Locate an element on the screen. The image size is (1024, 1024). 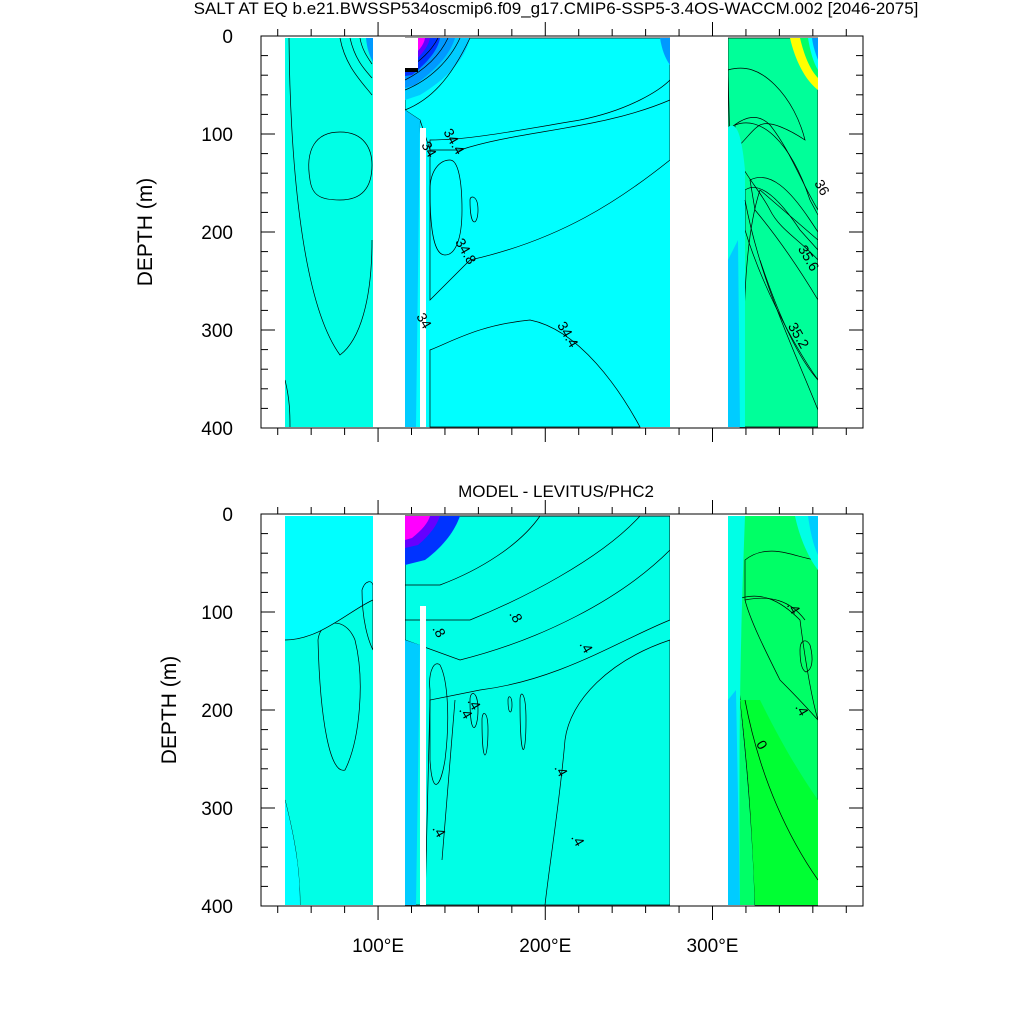
diff-cp-cyan is located at coordinates (537, 710).